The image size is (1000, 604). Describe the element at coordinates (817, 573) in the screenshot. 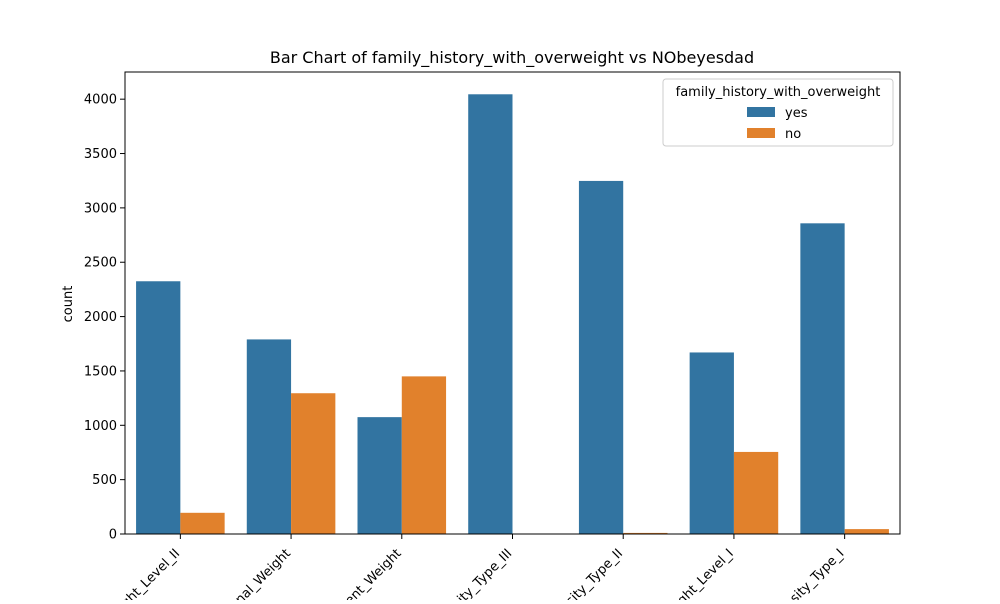

I see `x-tick-label: sity_Type_I` at that location.